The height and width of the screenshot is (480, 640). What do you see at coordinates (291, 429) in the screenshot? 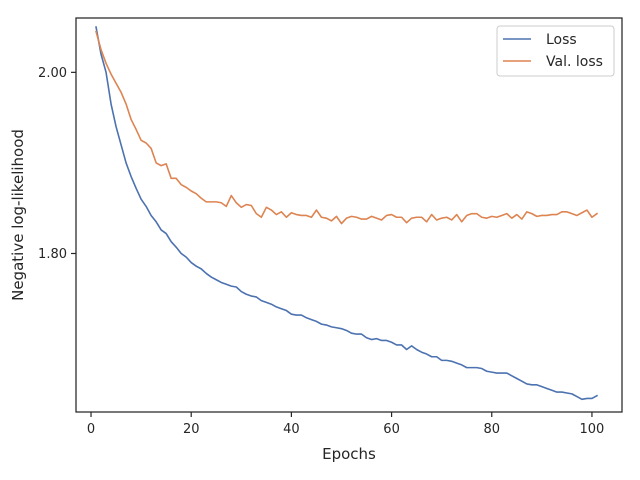
I see `x-tick-label: 40` at bounding box center [291, 429].